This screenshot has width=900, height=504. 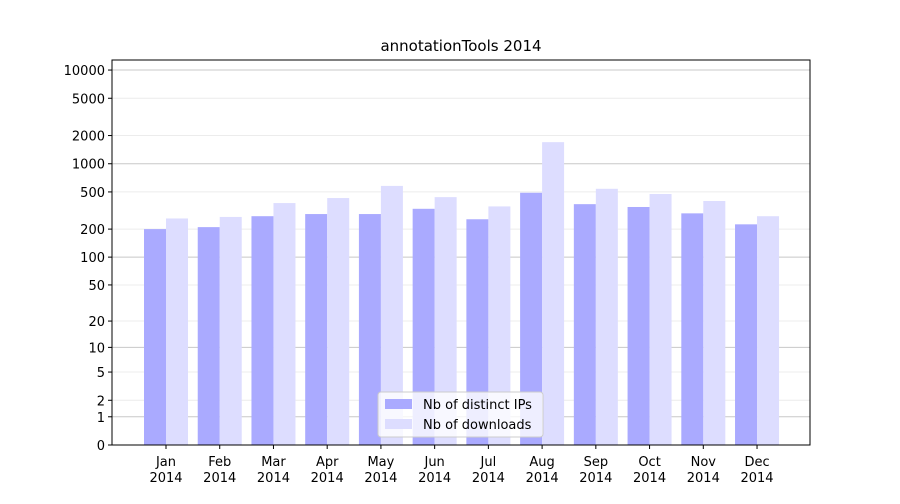 What do you see at coordinates (101, 373) in the screenshot?
I see `y-tick-label: 5` at bounding box center [101, 373].